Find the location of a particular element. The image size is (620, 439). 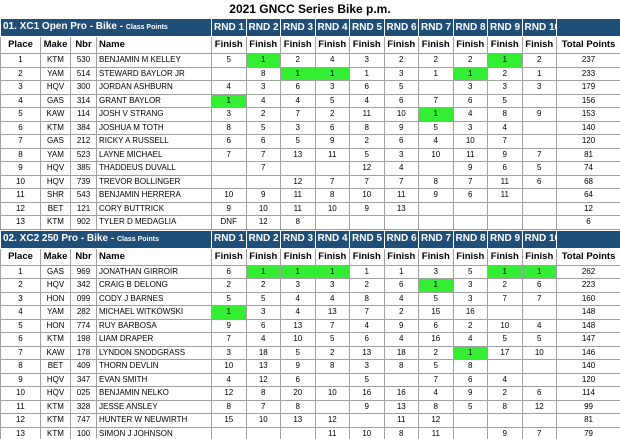

number: 114 is located at coordinates (83, 114).